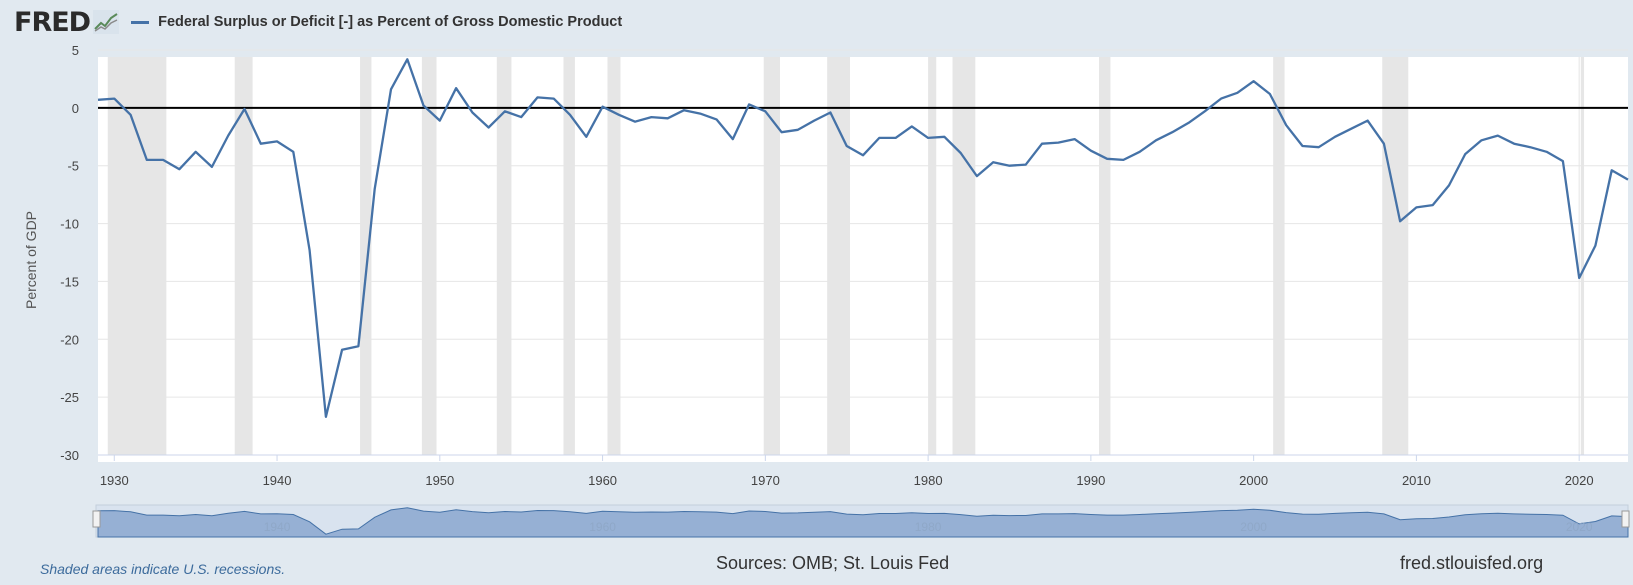 The width and height of the screenshot is (1633, 585). I want to click on x-tick-label: 1990, so click(1090, 480).